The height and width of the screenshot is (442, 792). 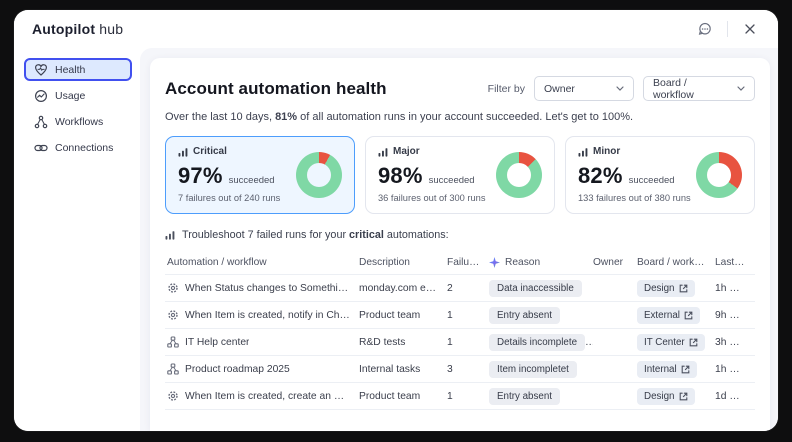 What do you see at coordinates (671, 342) in the screenshot?
I see `board-link-chip: IT Center` at bounding box center [671, 342].